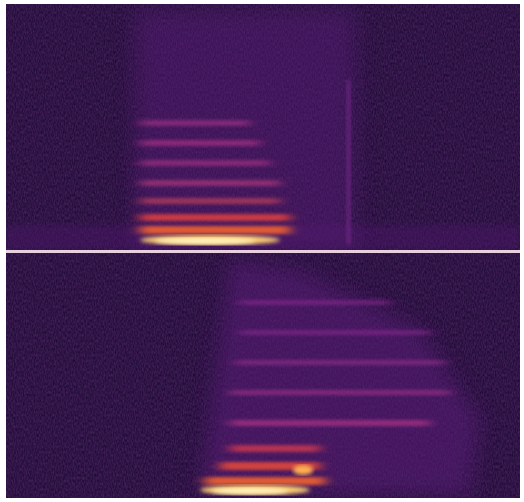  Describe the element at coordinates (263, 251) in the screenshot. I see `separator` at that location.